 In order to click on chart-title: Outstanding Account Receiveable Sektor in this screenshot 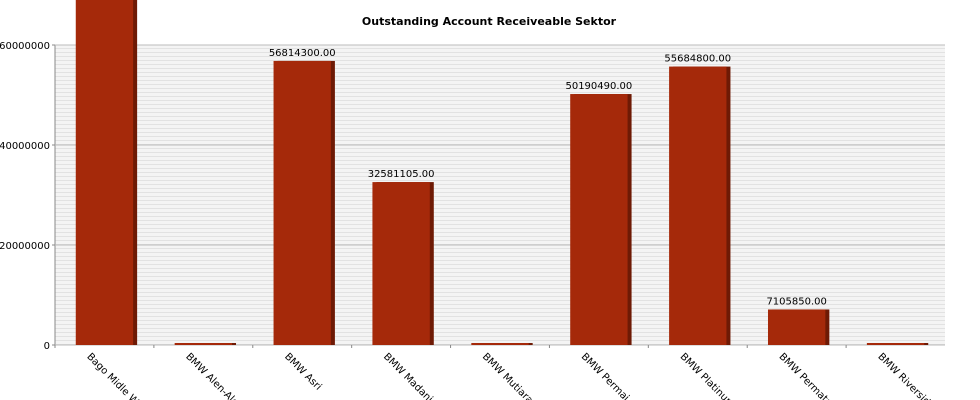, I will do `click(489, 21)`.